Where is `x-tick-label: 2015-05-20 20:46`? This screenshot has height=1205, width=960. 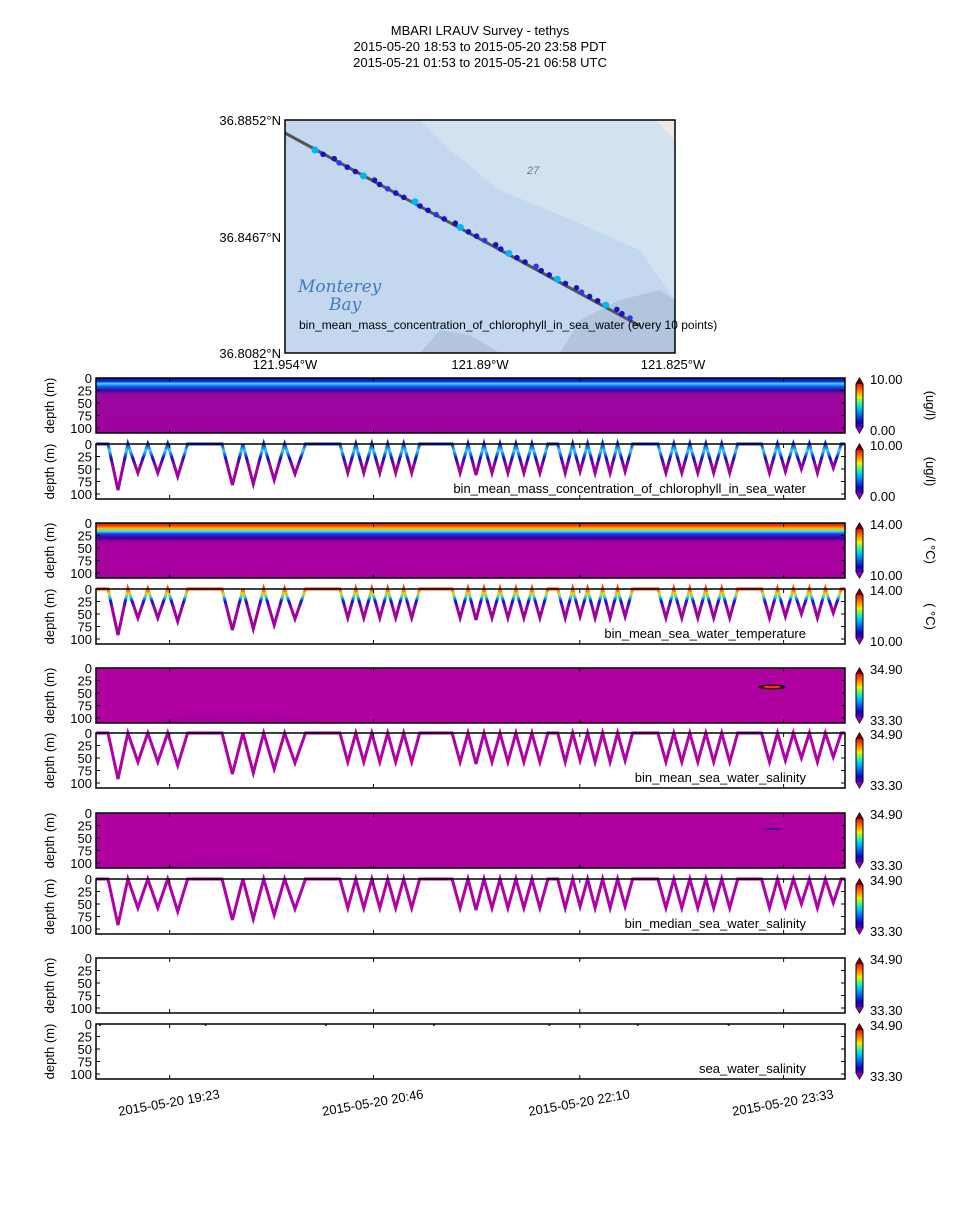
x-tick-label: 2015-05-20 20:46 is located at coordinates (373, 1102).